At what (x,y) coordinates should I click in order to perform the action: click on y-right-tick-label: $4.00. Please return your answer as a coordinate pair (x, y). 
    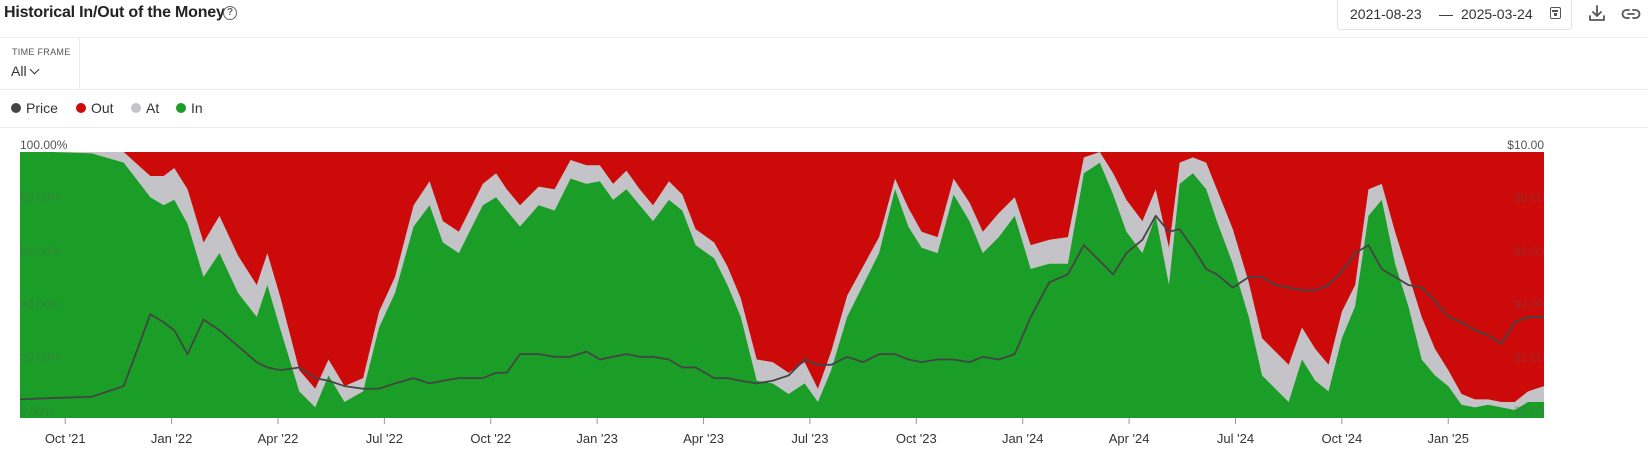
    Looking at the image, I should click on (1529, 305).